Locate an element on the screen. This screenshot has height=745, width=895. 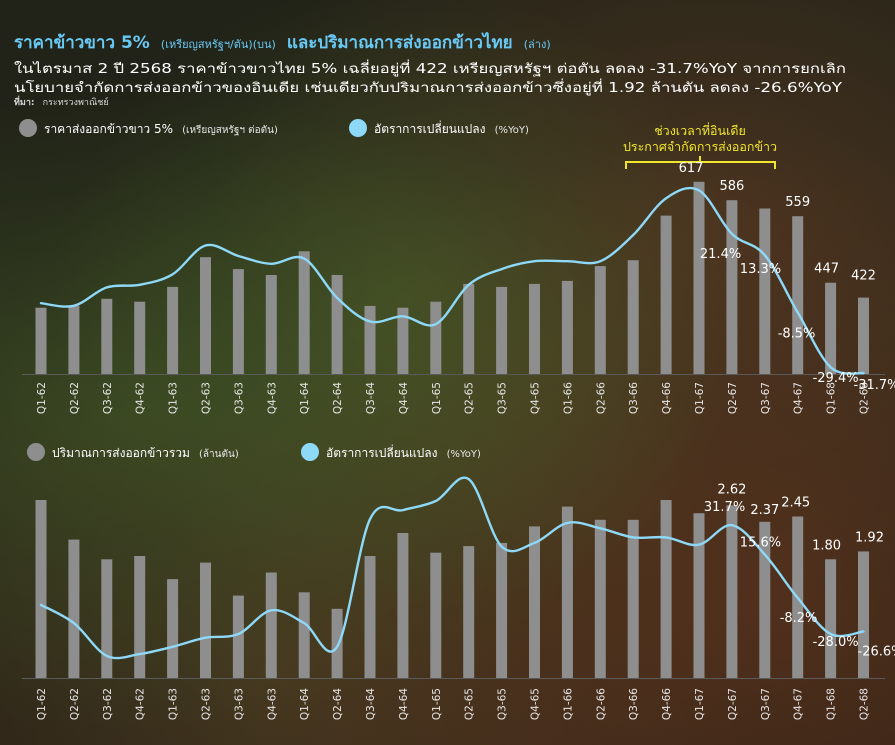
bar-value-label-Q4-67: 2.45 is located at coordinates (795, 503).